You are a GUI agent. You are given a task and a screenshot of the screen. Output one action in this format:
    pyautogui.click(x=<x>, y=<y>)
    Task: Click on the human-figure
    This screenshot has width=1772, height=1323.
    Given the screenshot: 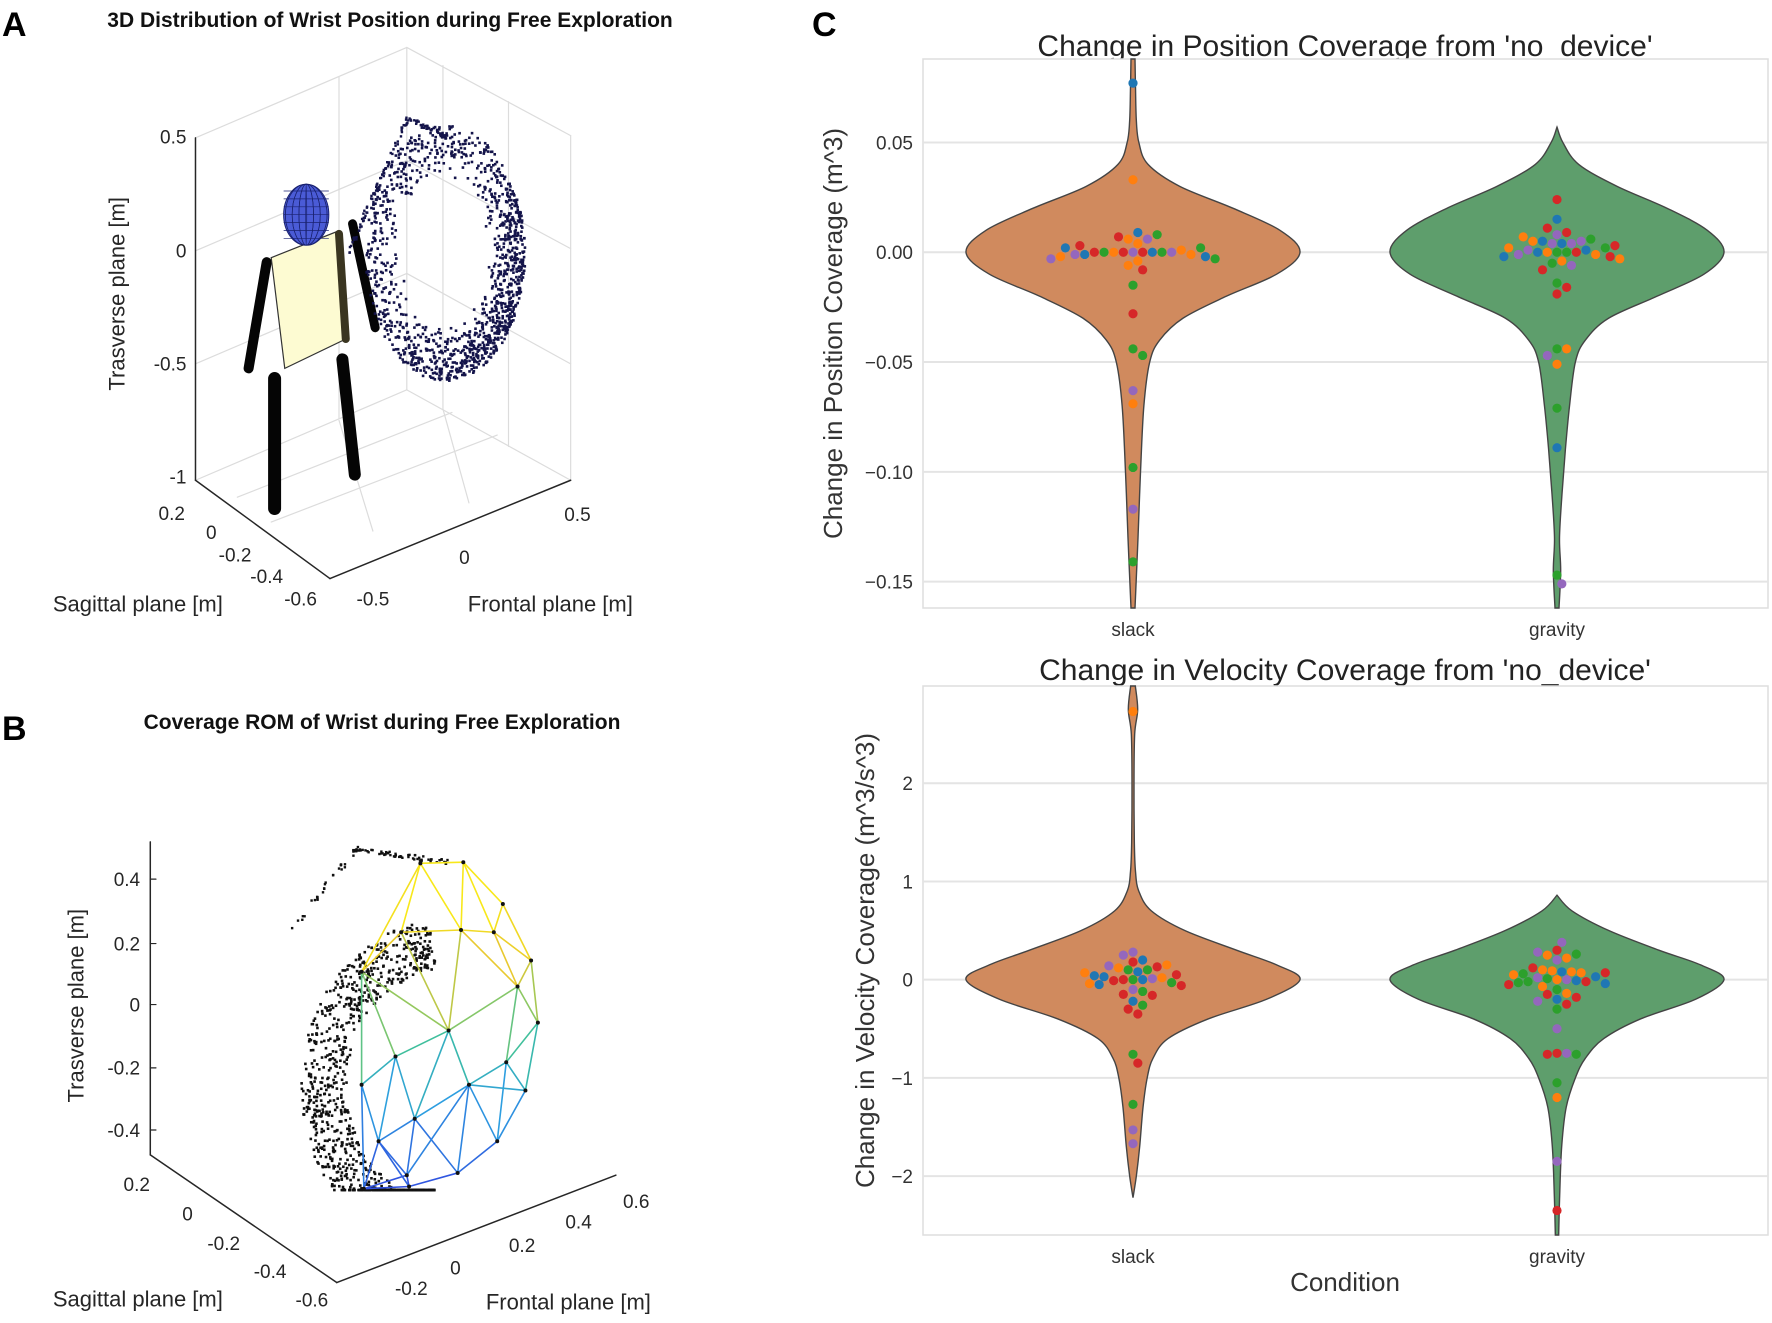 What is the action you would take?
    pyautogui.click(x=311, y=349)
    